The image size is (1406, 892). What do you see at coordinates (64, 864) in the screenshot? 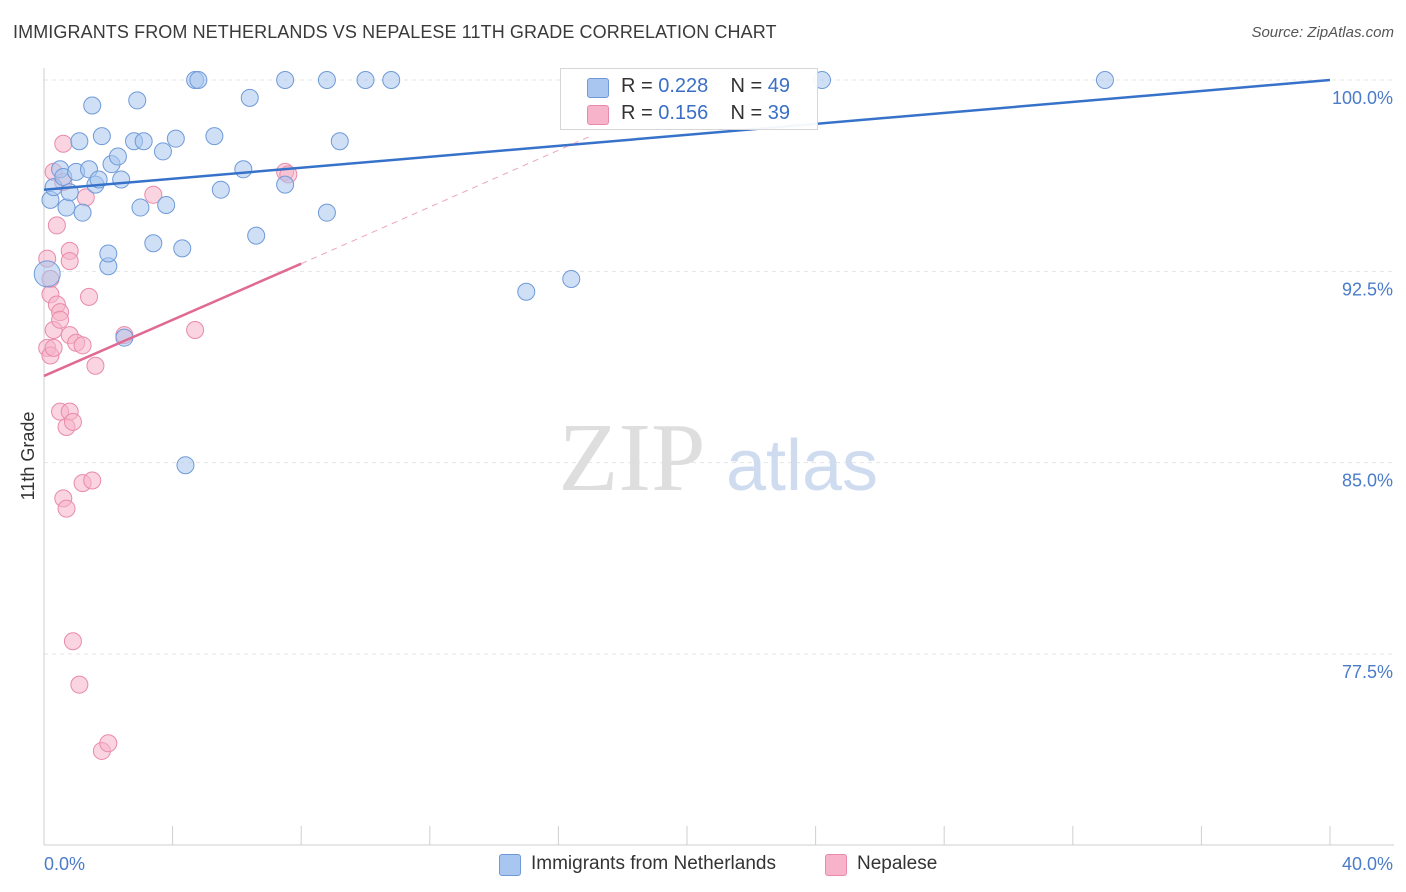
I see `x-tick-label-0: 0.0%` at bounding box center [64, 864].